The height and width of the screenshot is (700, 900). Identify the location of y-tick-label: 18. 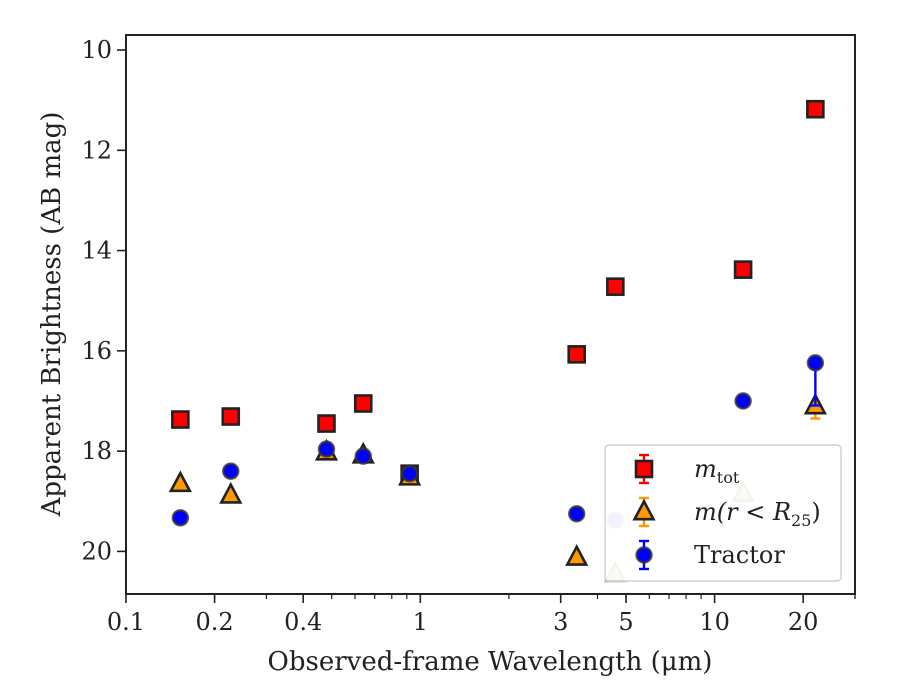
(96, 451).